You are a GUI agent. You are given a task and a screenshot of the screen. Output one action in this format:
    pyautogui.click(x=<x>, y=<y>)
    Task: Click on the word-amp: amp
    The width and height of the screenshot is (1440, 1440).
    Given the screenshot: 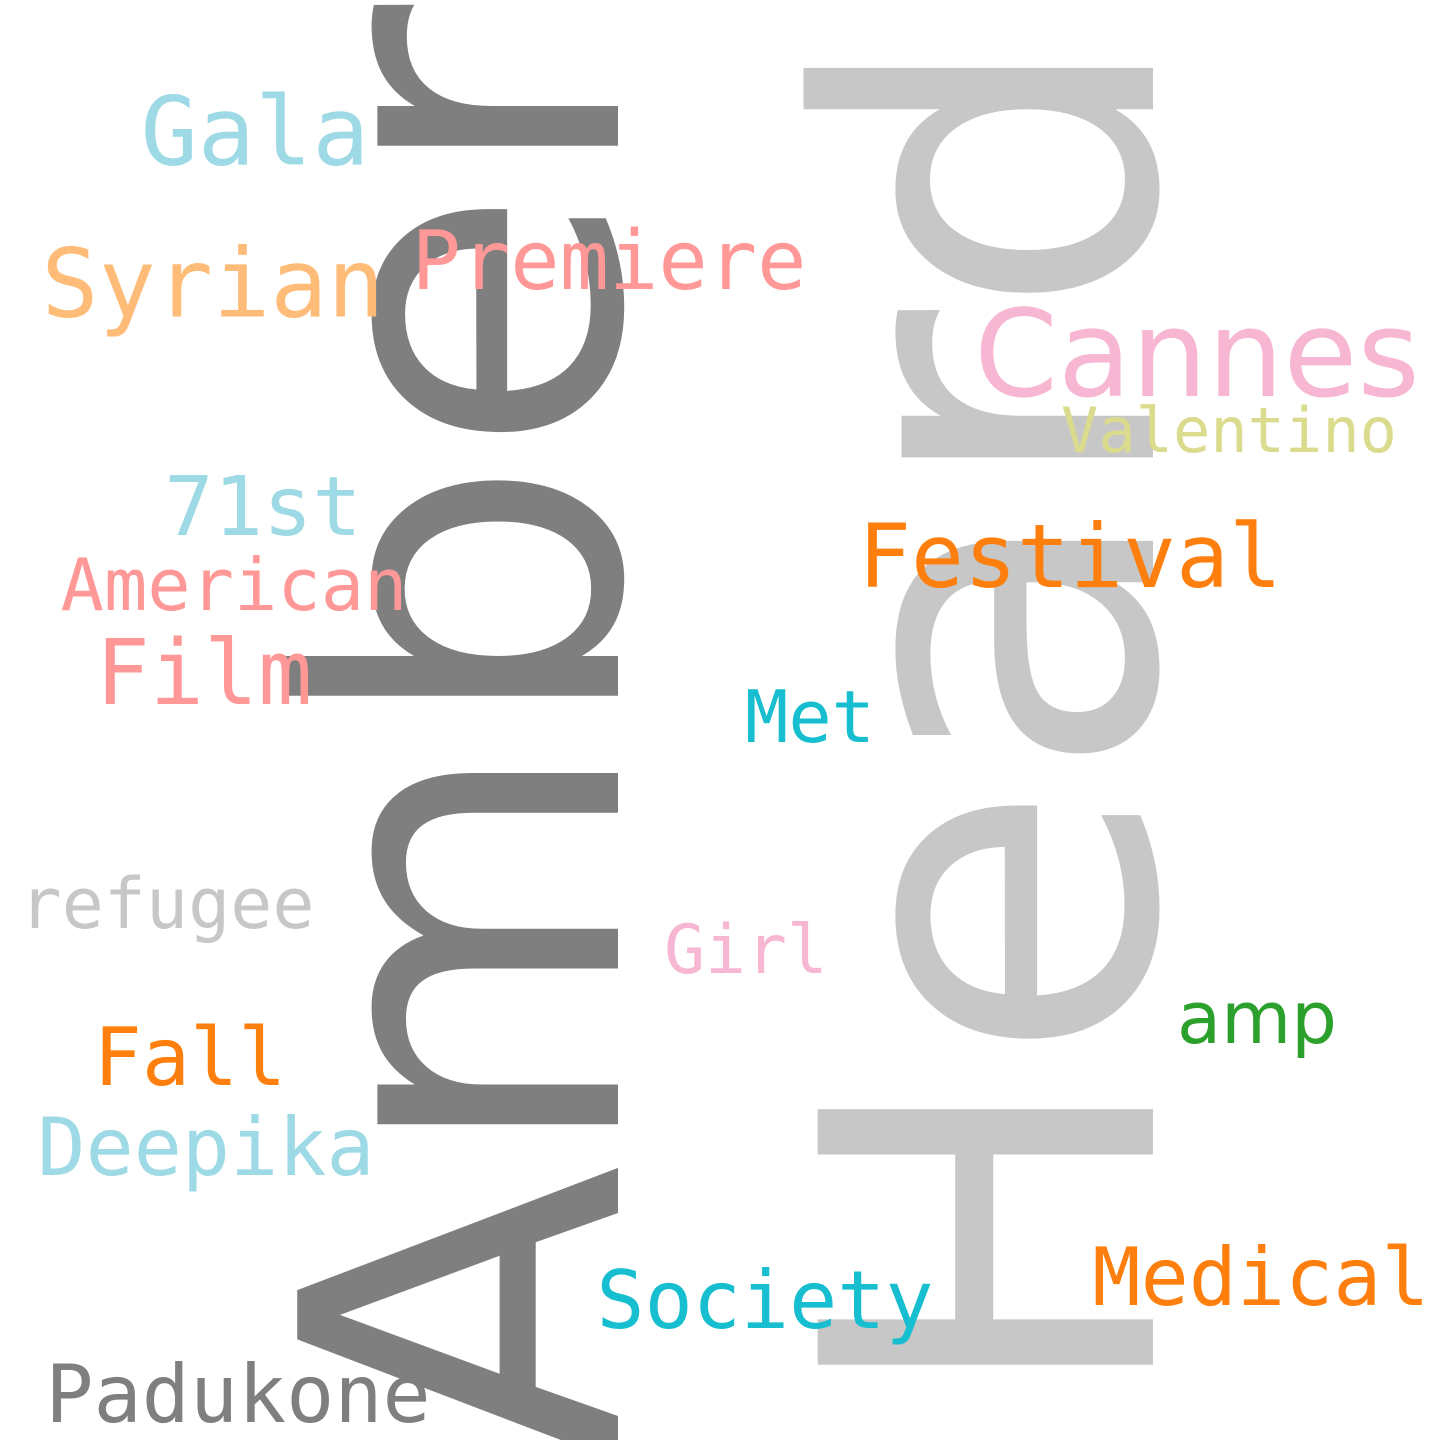 What is the action you would take?
    pyautogui.click(x=1257, y=1018)
    